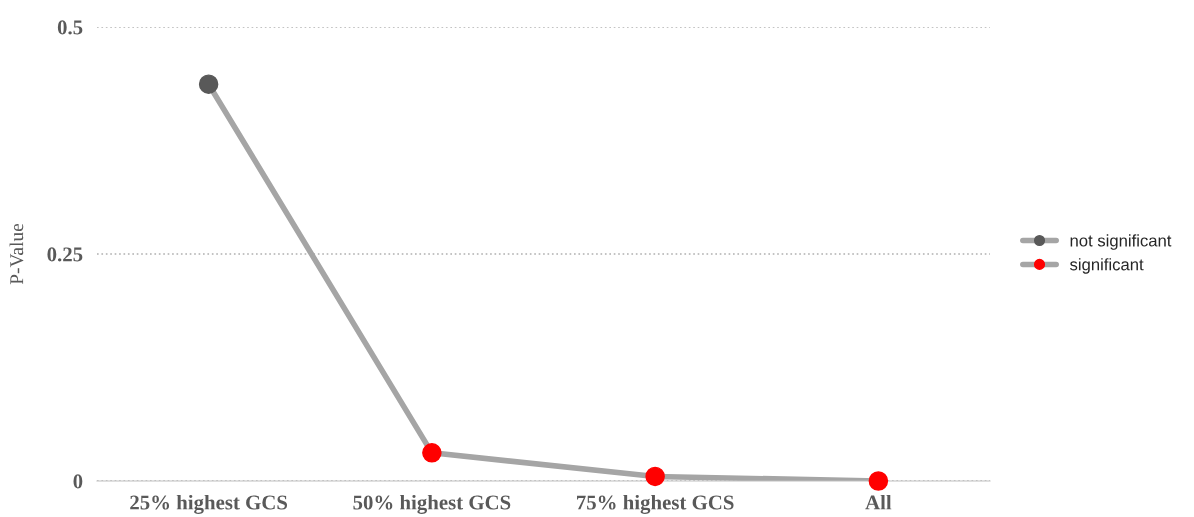  What do you see at coordinates (655, 504) in the screenshot?
I see `x-tick-label: 75% highest GCS` at bounding box center [655, 504].